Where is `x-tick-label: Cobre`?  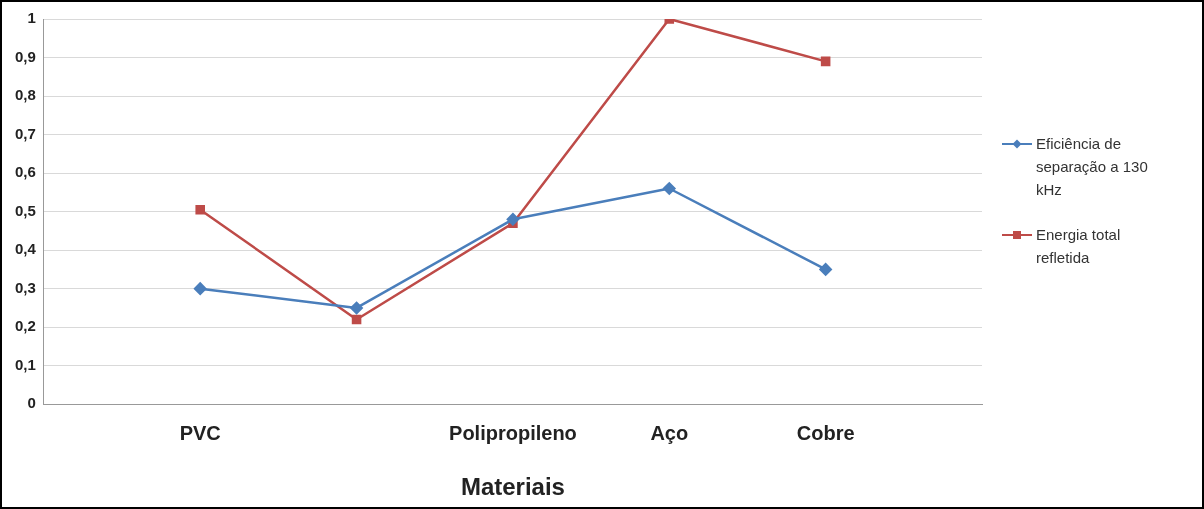
x-tick-label: Cobre is located at coordinates (825, 432).